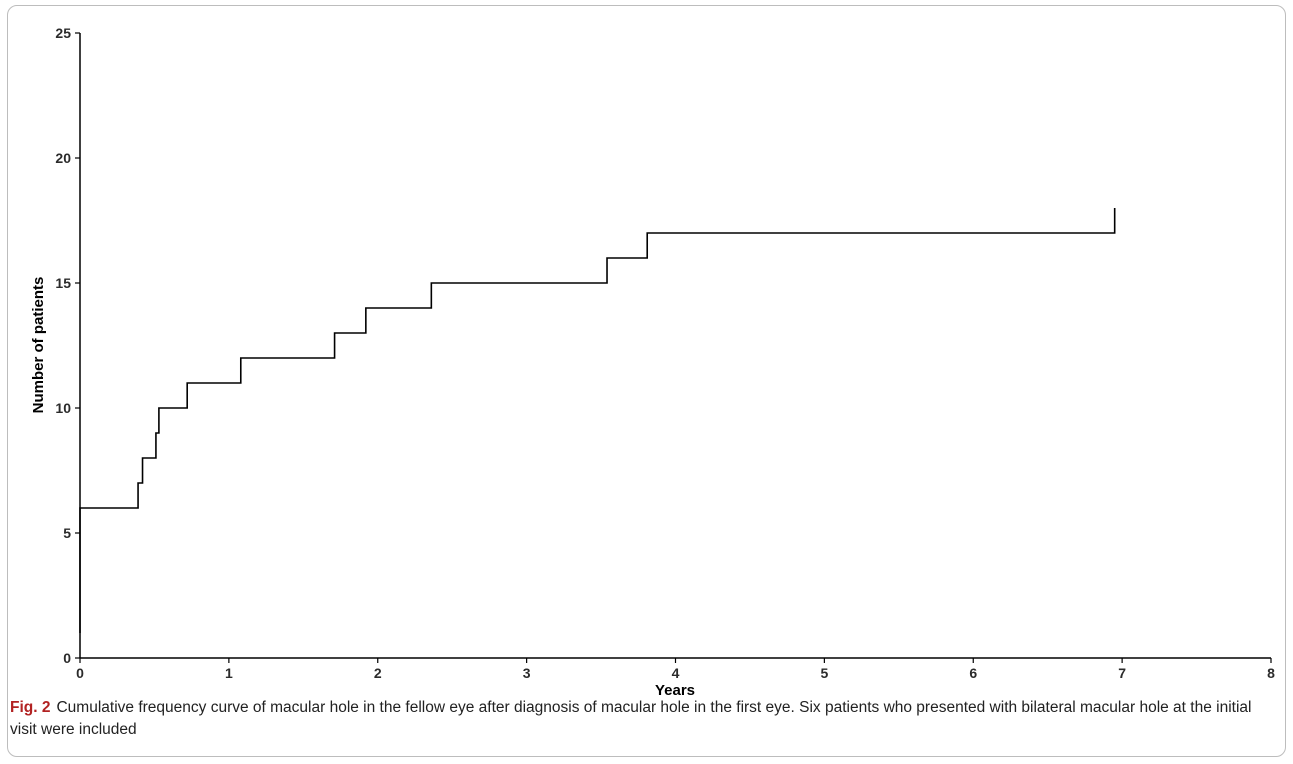 The image size is (1293, 764). Describe the element at coordinates (67, 345) in the screenshot. I see `y-ticks: 0 5 10 15 20 25` at that location.